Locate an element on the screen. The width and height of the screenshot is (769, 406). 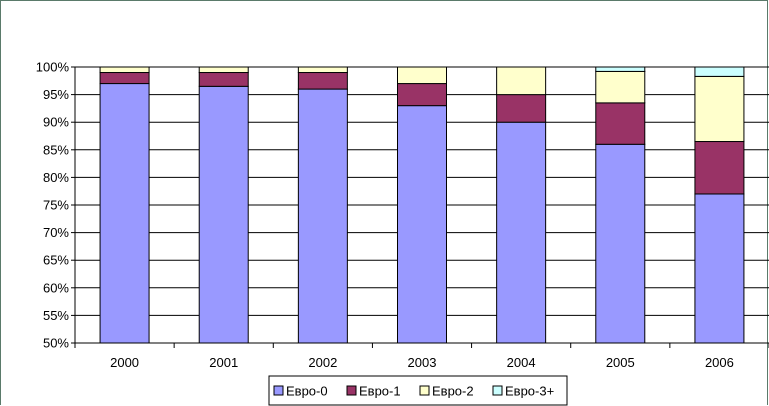
y-tick-label: 70% is located at coordinates (56, 232).